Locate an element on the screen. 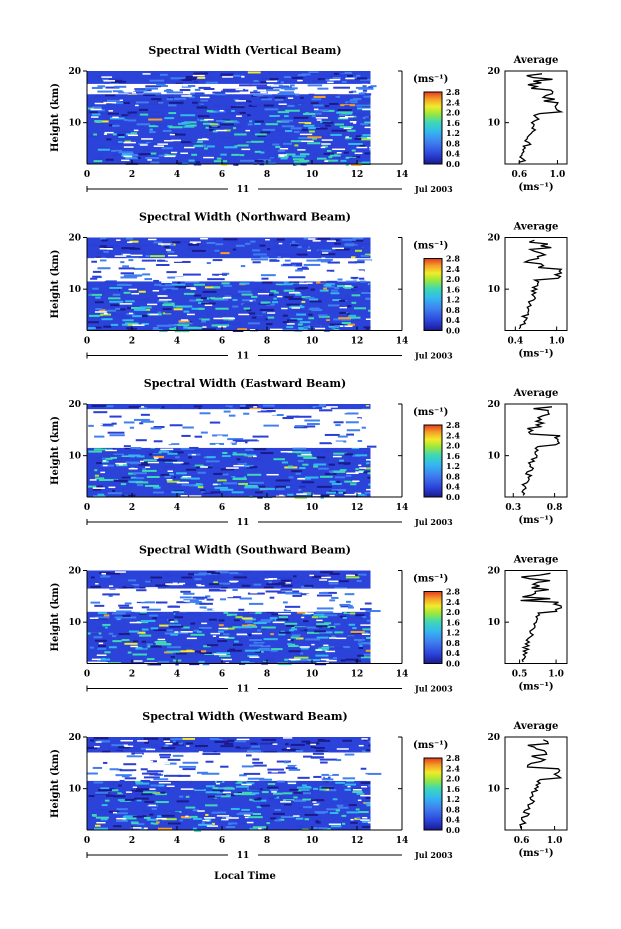 Image resolution: width=621 pixels, height=929 pixels. x-tick-label: 4 is located at coordinates (177, 841).